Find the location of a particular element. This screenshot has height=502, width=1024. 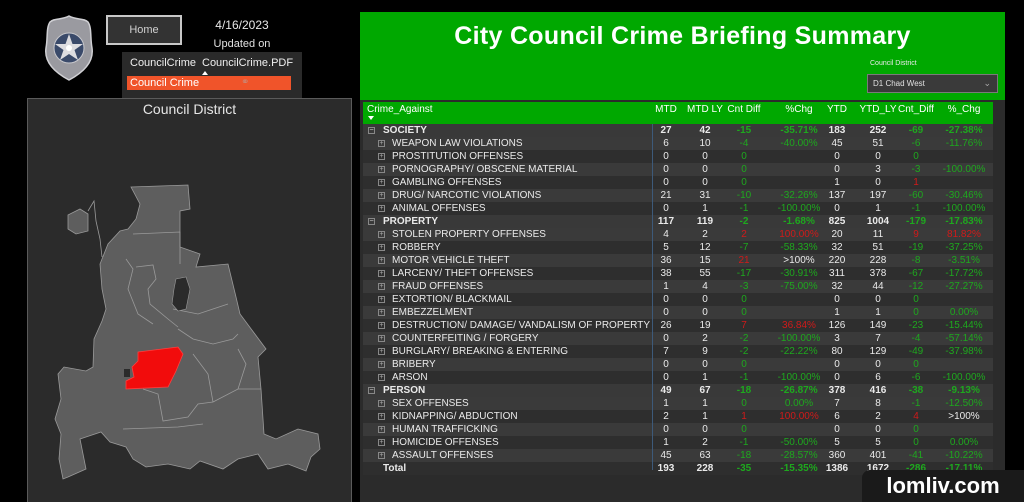

table-row: + GAMBLING OFFENSES 0 0 0 1 0 1 is located at coordinates (678, 182).